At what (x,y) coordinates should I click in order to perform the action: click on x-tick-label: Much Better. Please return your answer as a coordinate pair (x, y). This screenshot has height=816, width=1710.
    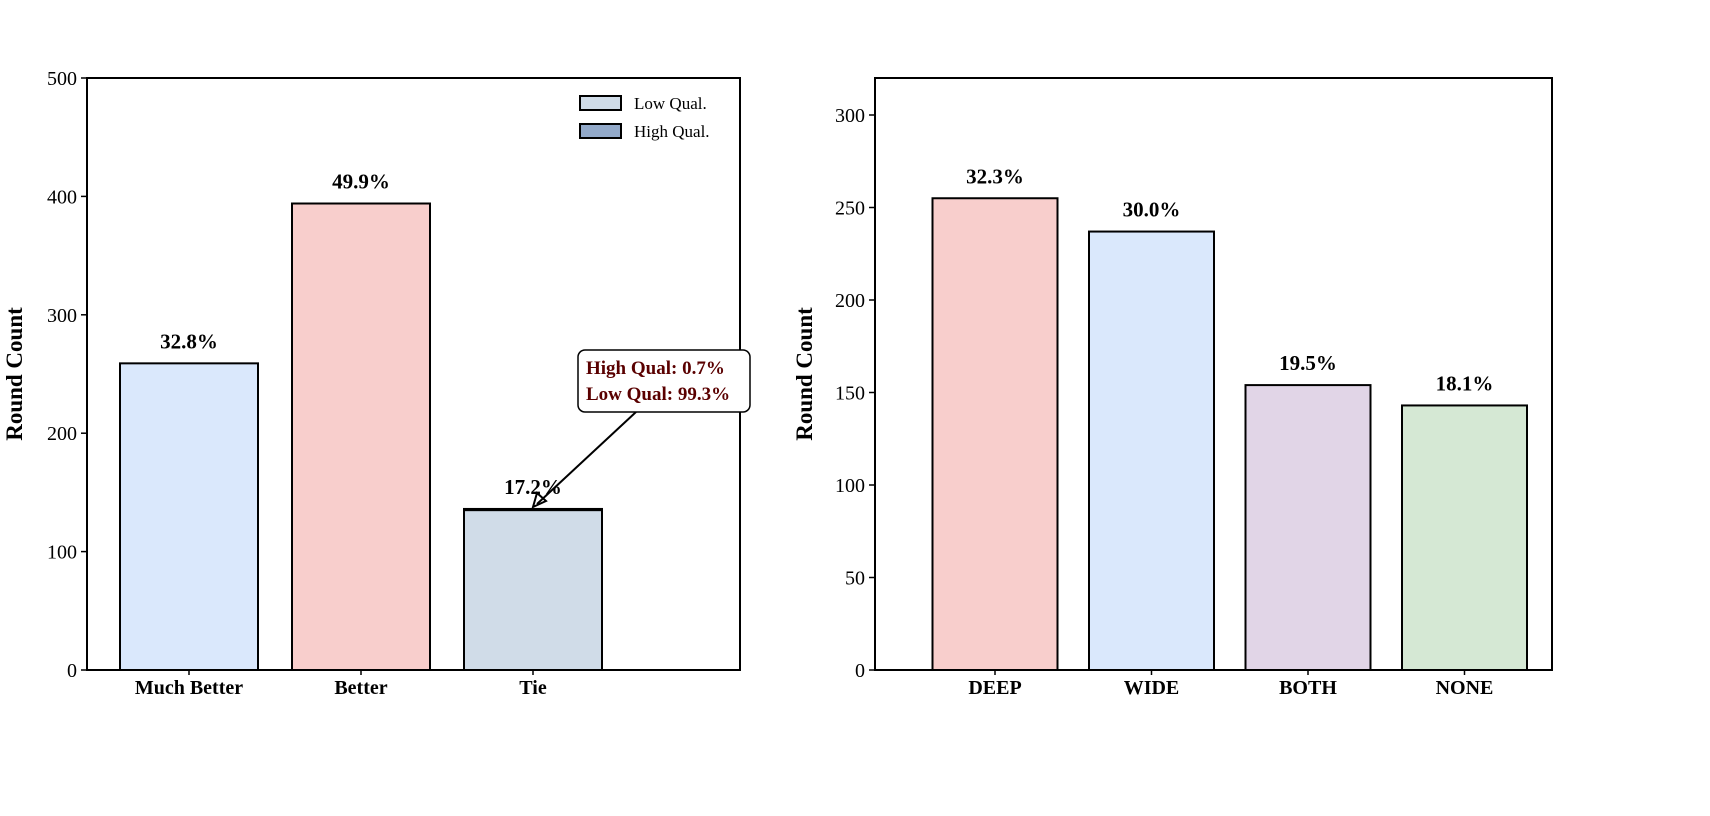
    Looking at the image, I should click on (189, 688).